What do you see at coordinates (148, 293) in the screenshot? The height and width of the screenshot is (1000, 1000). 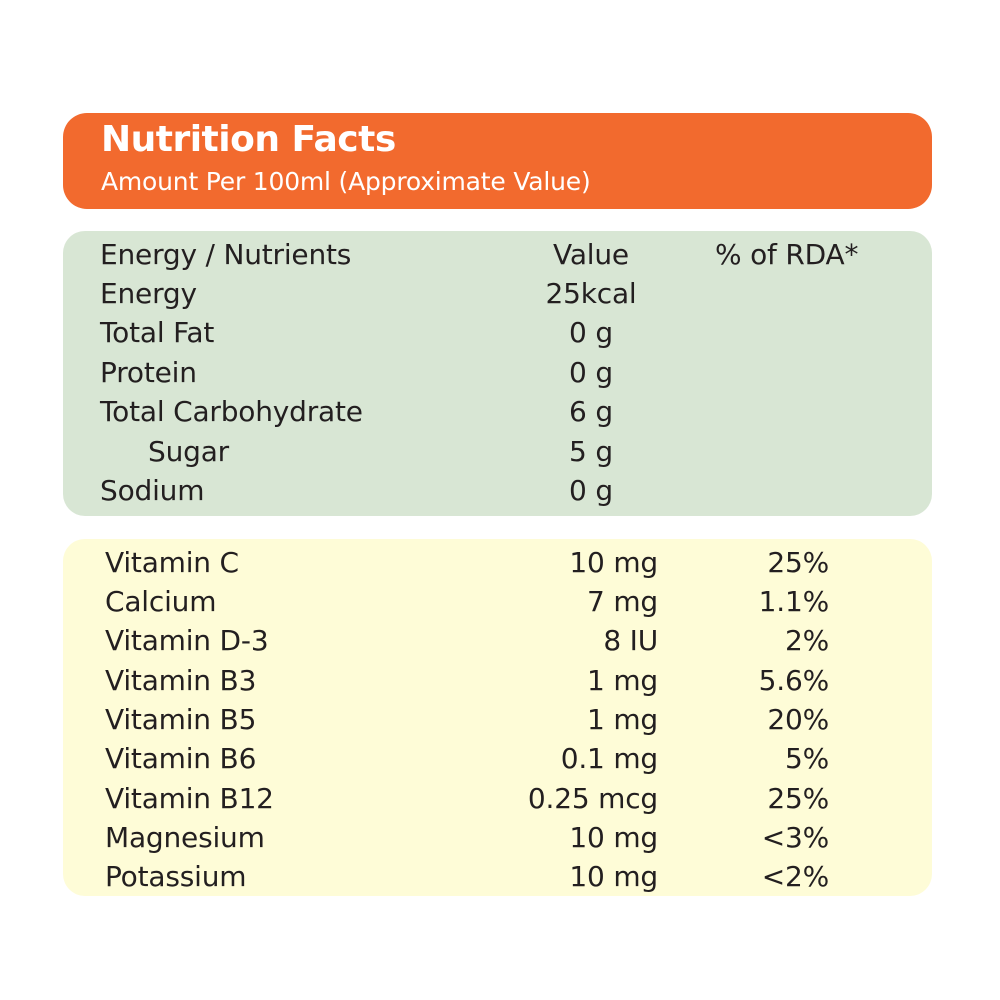 I see `nutrient-name: Energy` at bounding box center [148, 293].